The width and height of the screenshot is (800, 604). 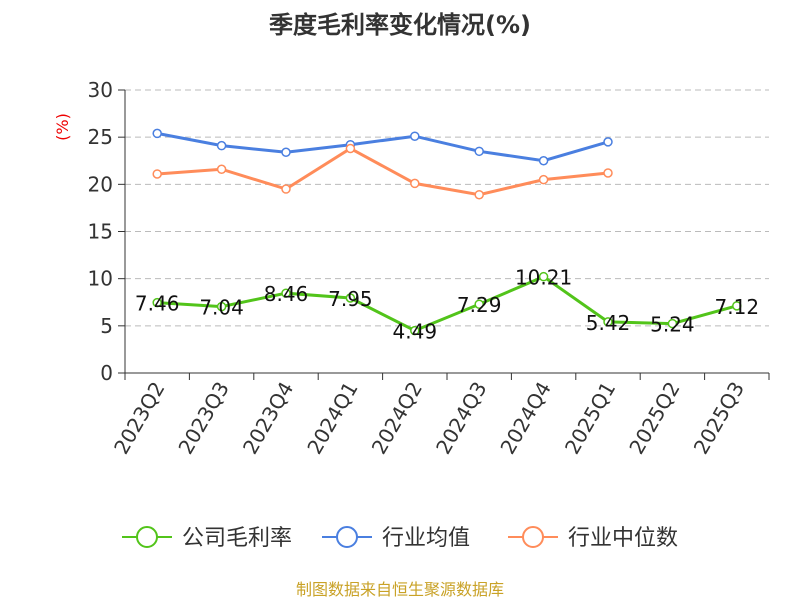 I want to click on legend-item-2: 行业中位数, so click(x=593, y=538).